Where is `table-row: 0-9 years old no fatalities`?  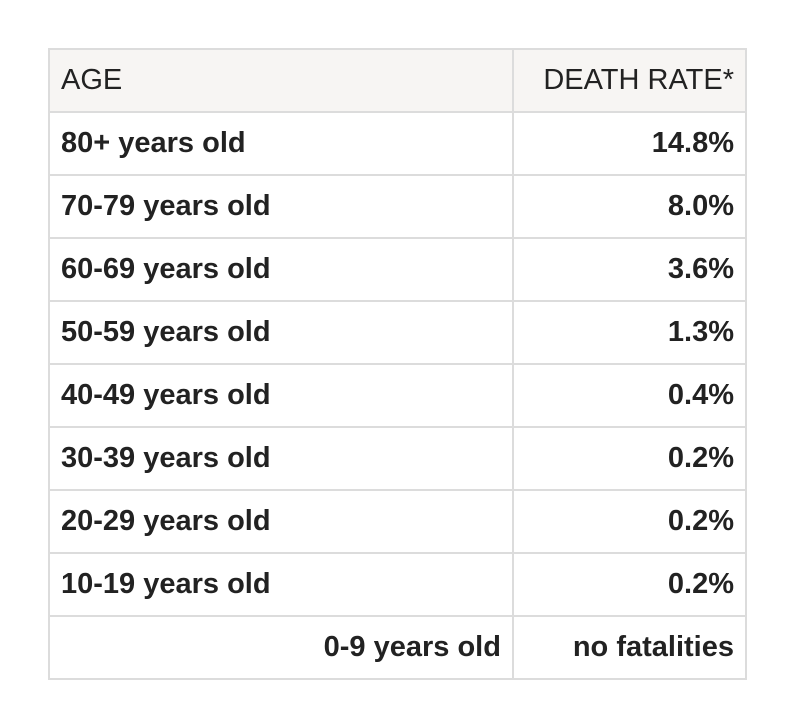 table-row: 0-9 years old no fatalities is located at coordinates (398, 647).